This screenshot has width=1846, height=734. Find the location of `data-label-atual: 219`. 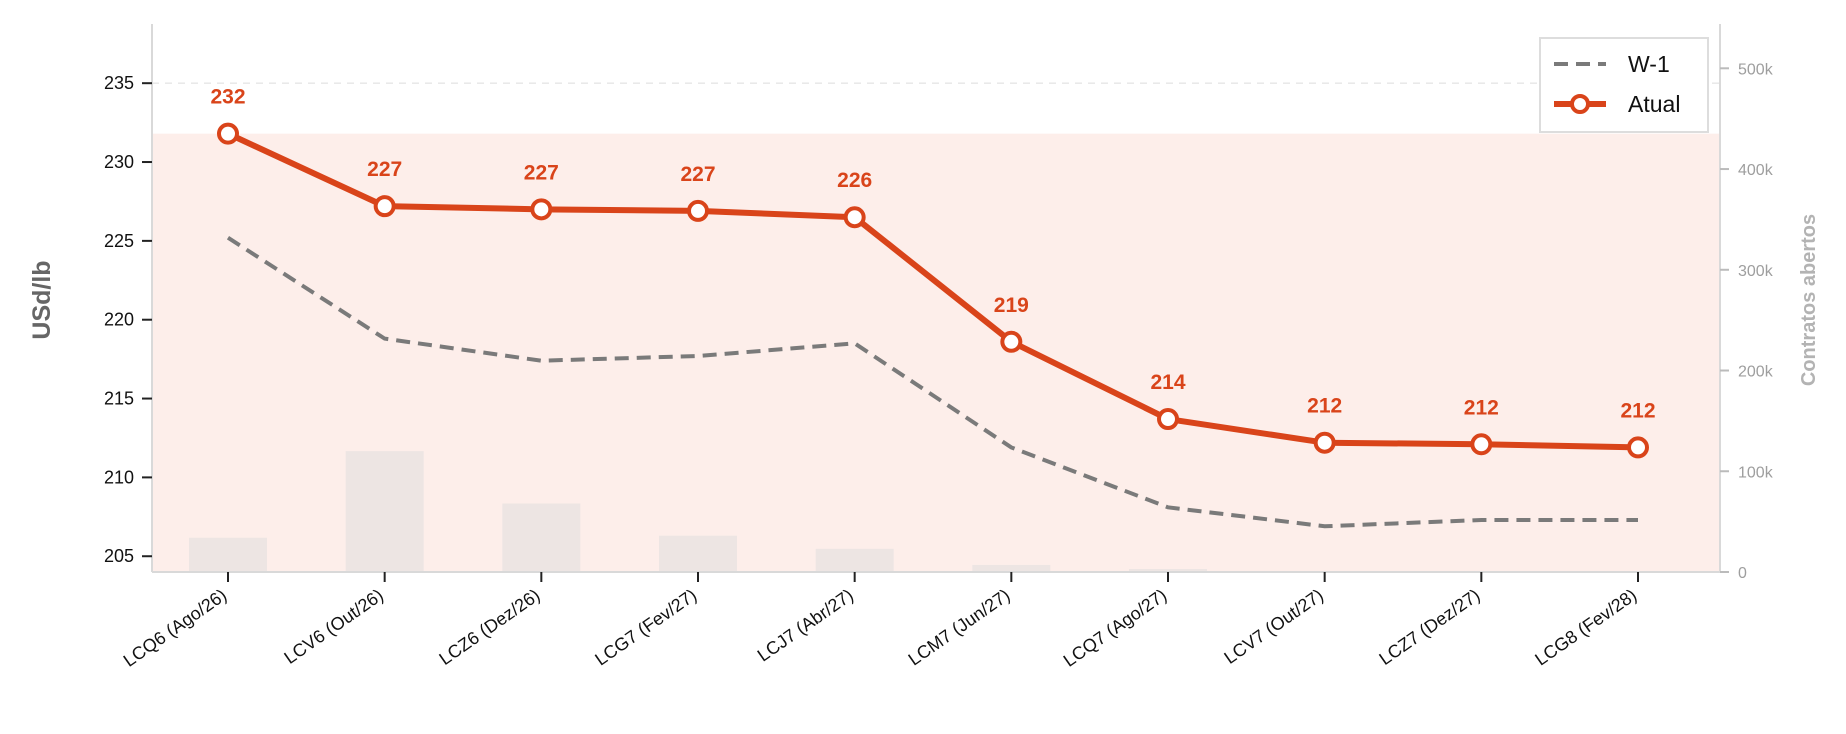

data-label-atual: 219 is located at coordinates (1011, 305).